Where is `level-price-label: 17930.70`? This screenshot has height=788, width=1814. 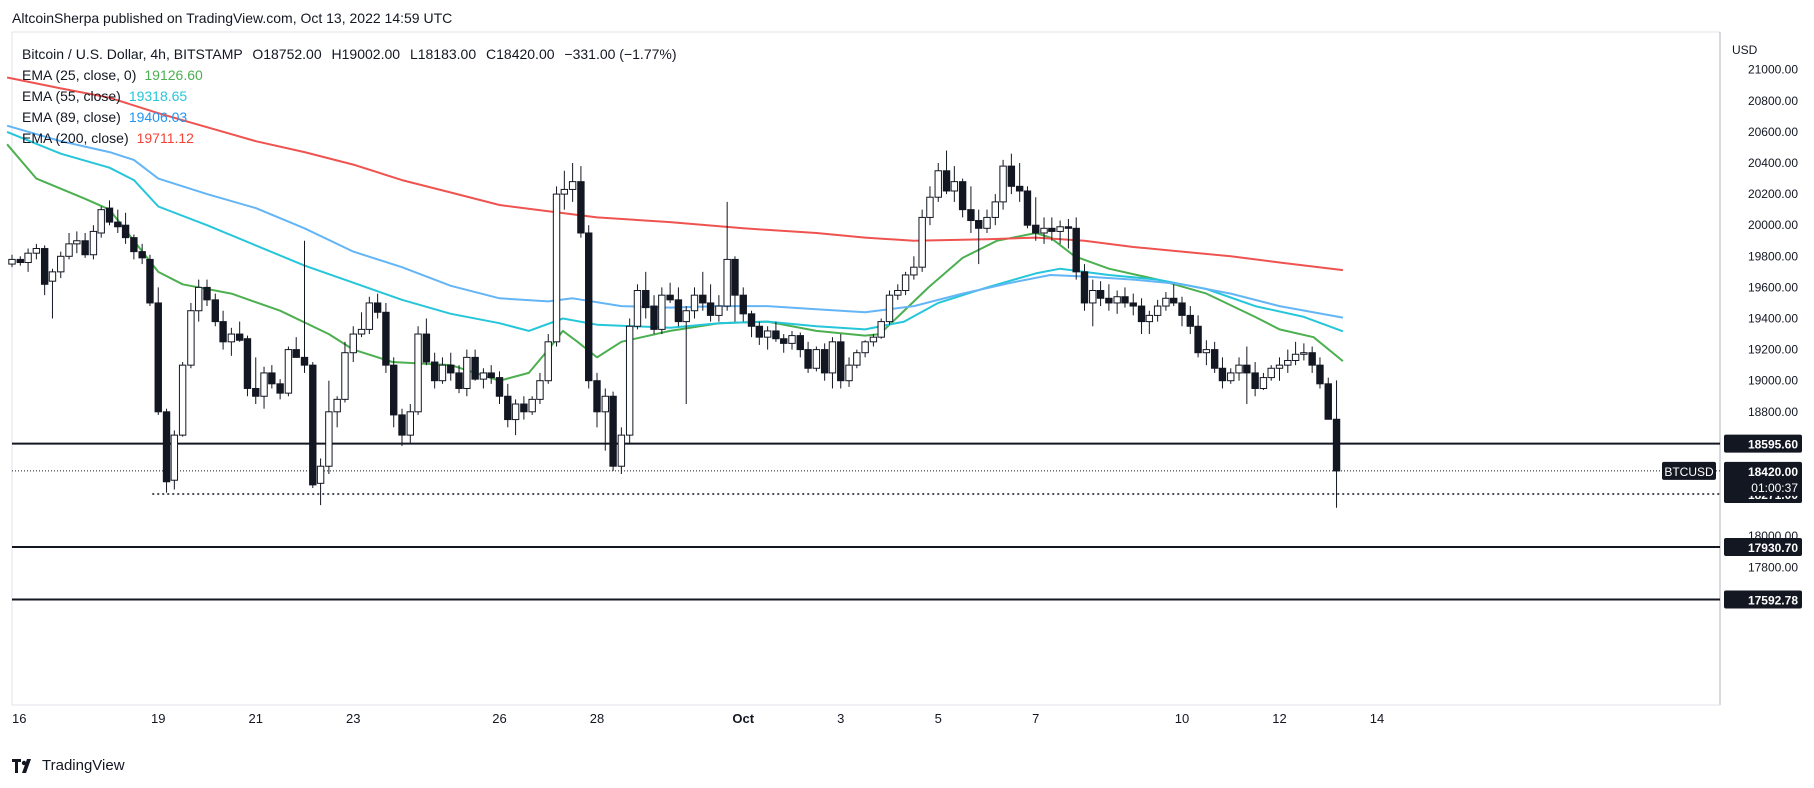
level-price-label: 17930.70 is located at coordinates (1763, 546).